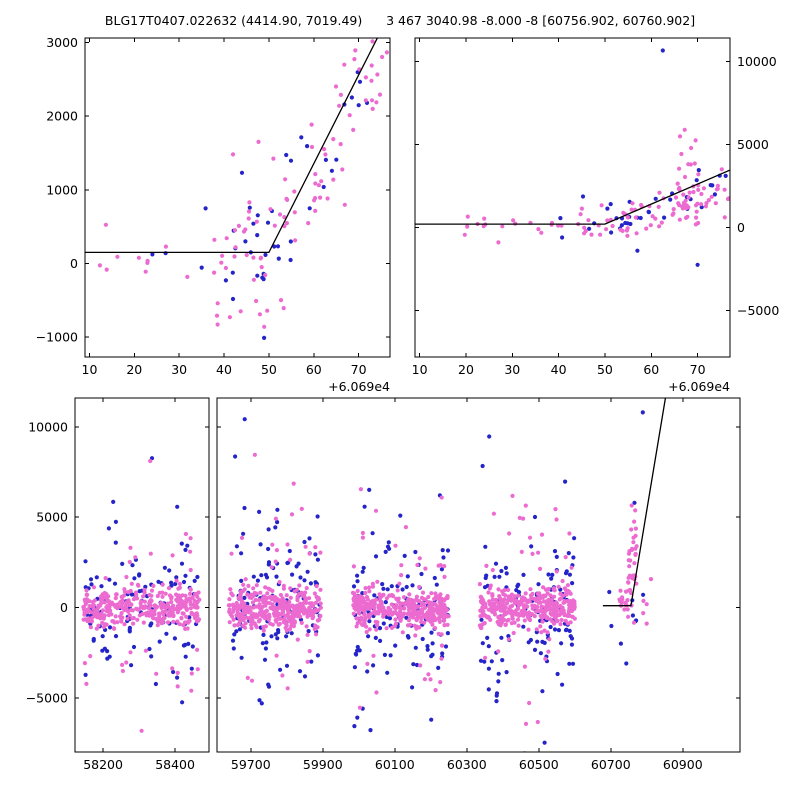 The image size is (800, 800). Describe the element at coordinates (634, 502) in the screenshot. I see `model-line-bottom-right-segment` at that location.